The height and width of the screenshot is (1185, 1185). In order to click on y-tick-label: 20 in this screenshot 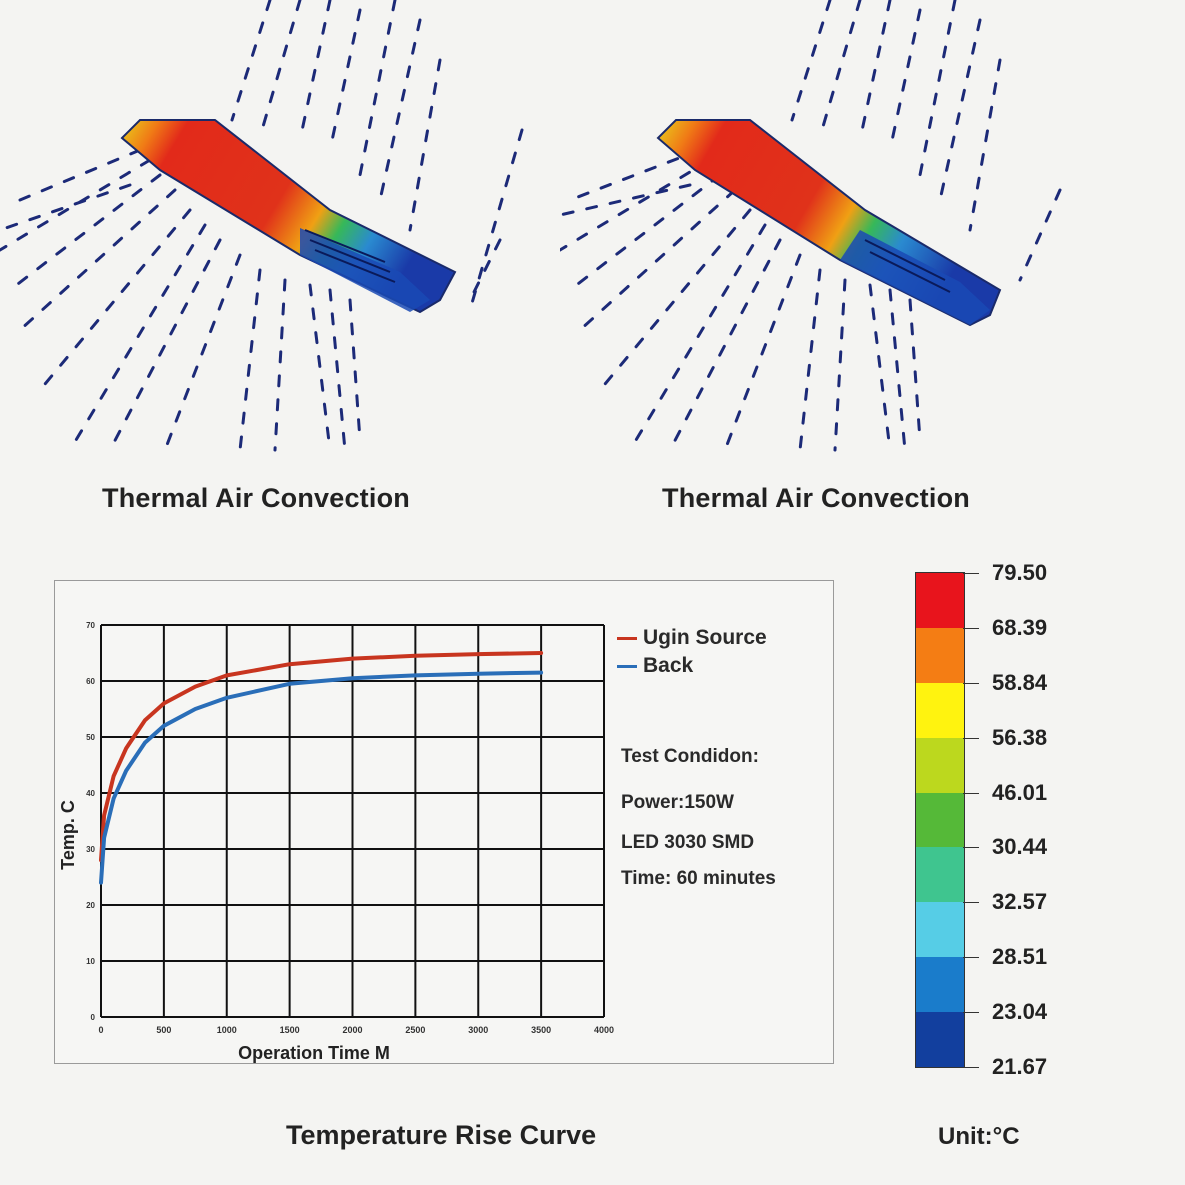, I will do `click(90, 905)`.